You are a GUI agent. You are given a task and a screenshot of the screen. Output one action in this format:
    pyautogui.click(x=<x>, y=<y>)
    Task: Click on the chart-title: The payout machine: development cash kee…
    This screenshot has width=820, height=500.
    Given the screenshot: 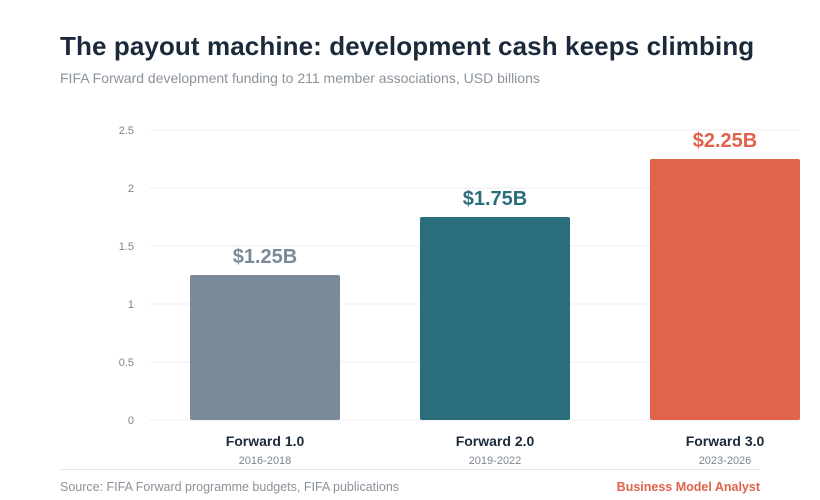 What is the action you would take?
    pyautogui.click(x=407, y=46)
    